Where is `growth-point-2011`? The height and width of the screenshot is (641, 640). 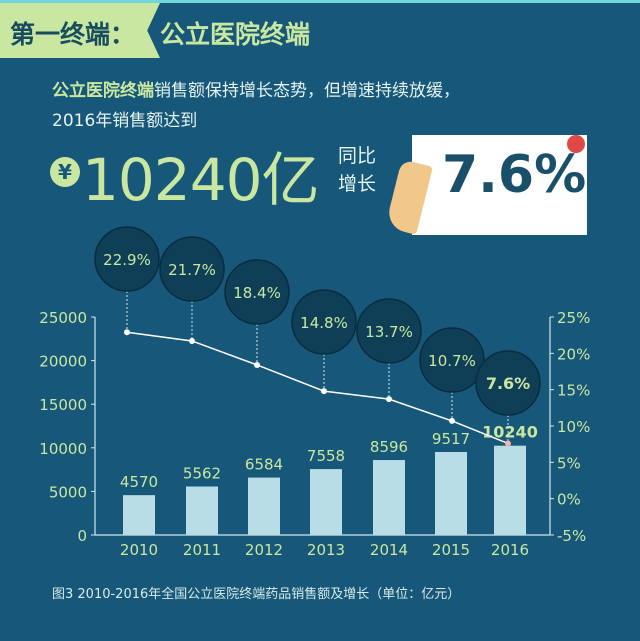
growth-point-2011 is located at coordinates (192, 340).